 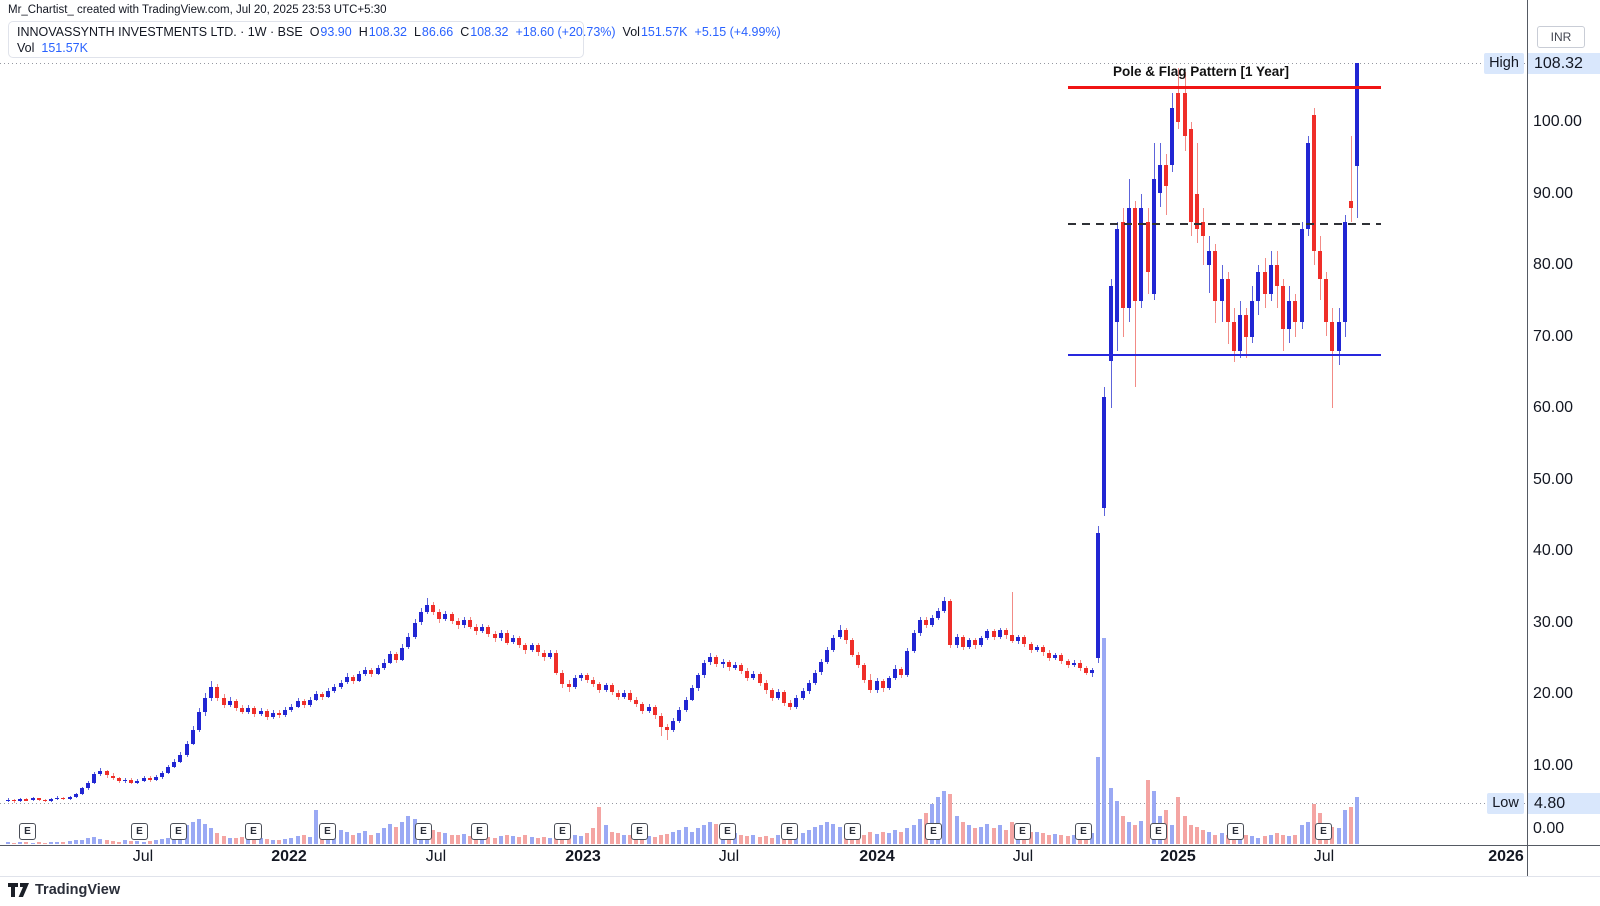 What do you see at coordinates (64, 890) in the screenshot?
I see `tradingview-logo: TradingView` at bounding box center [64, 890].